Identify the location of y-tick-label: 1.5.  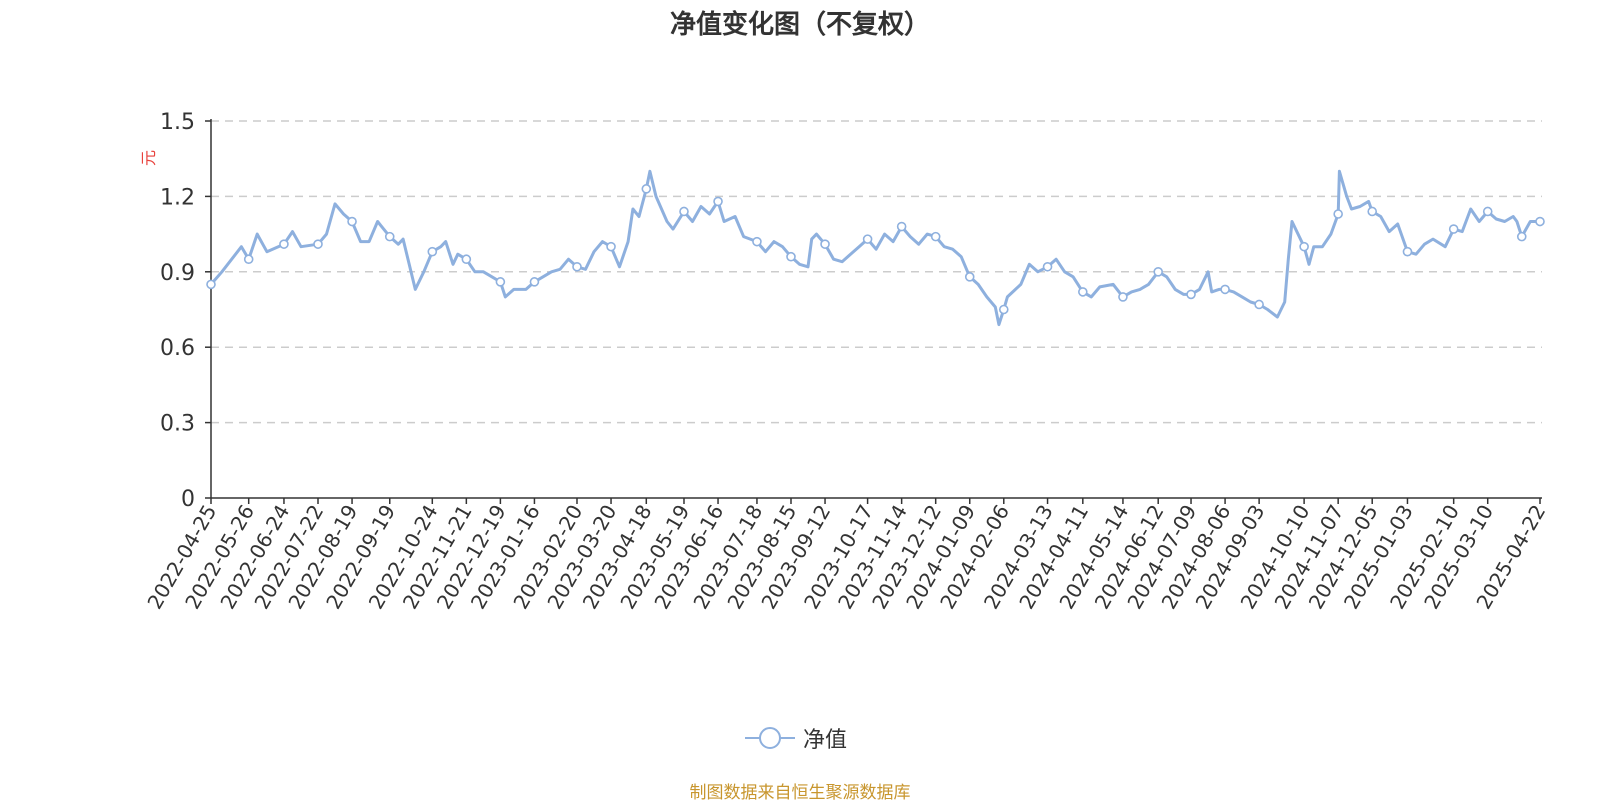
(177, 122).